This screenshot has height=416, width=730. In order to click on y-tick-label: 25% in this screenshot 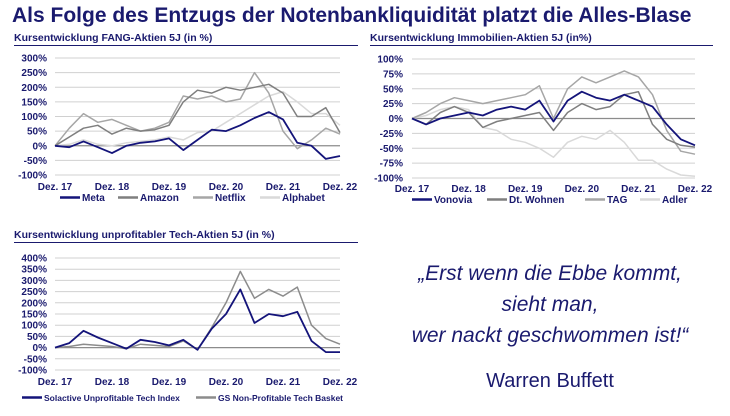, I will do `click(393, 104)`.